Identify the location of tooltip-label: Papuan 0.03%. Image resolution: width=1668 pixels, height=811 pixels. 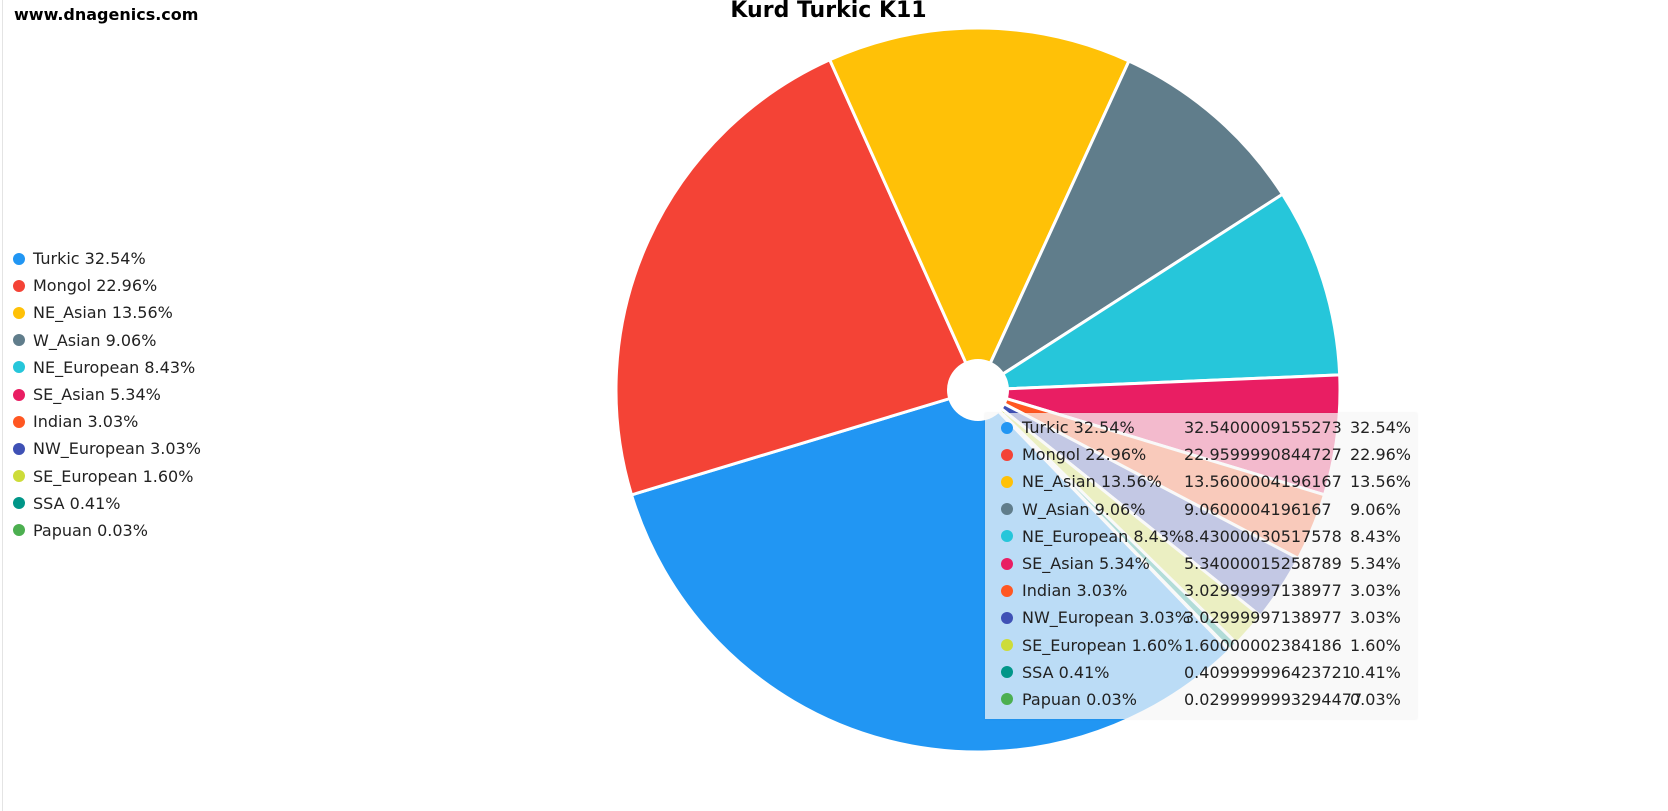
(1079, 699).